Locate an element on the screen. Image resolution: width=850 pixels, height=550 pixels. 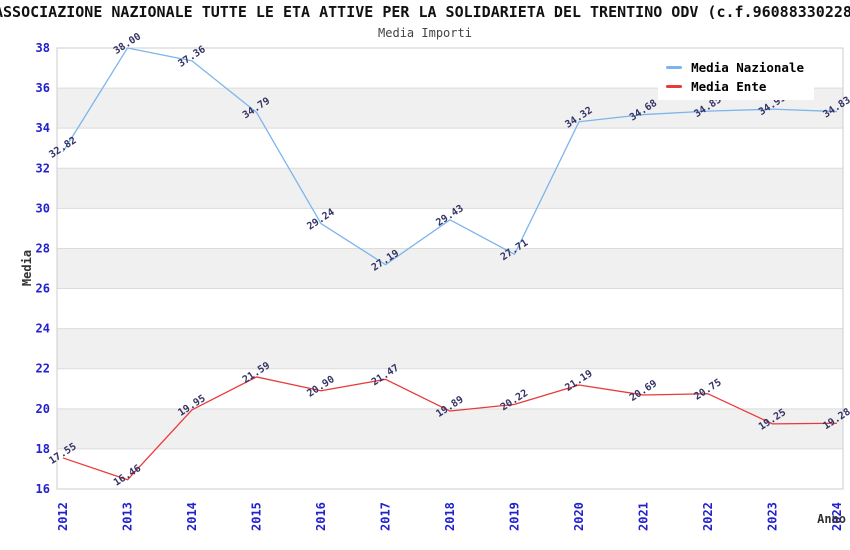
y-tick-label: 28 is located at coordinates (43, 248).